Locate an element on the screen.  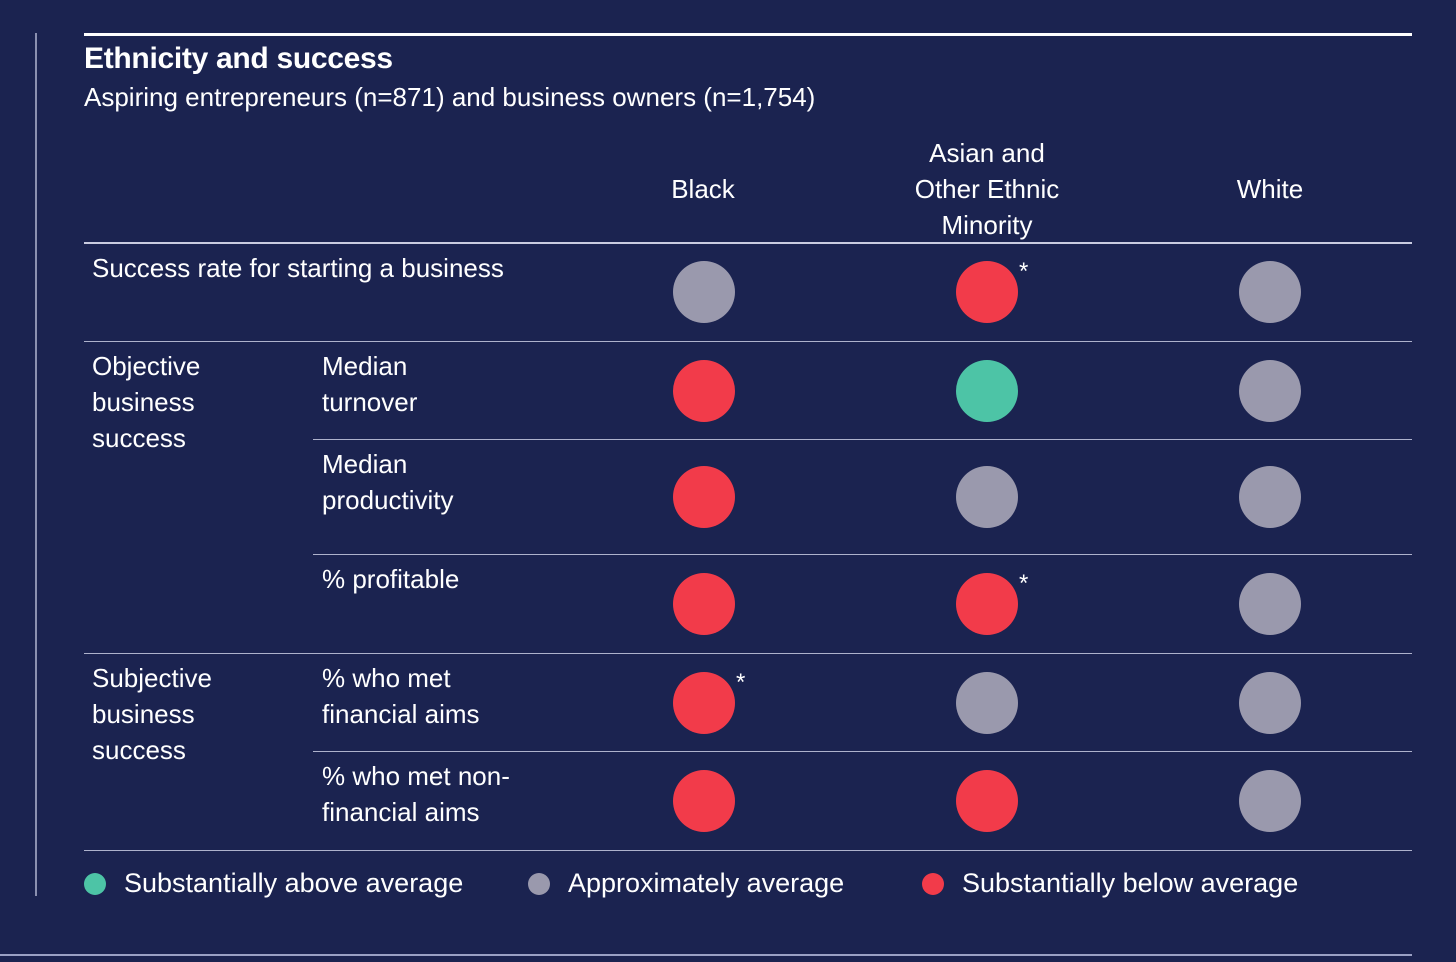
header-rule is located at coordinates (748, 243).